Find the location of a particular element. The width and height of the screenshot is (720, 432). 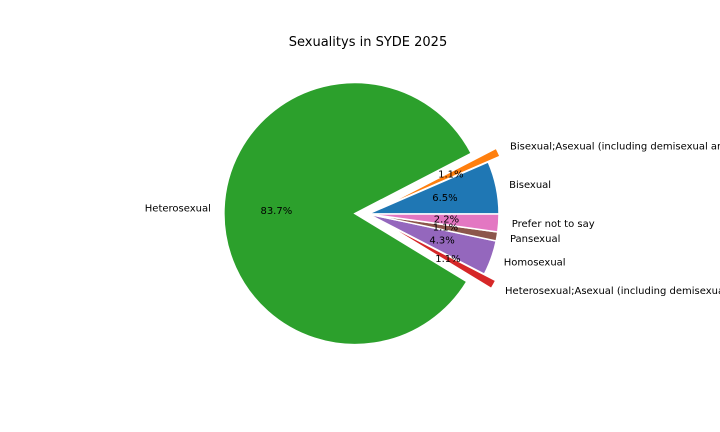

slice-label-prefer-not-to-say: Prefer not to say is located at coordinates (553, 224).